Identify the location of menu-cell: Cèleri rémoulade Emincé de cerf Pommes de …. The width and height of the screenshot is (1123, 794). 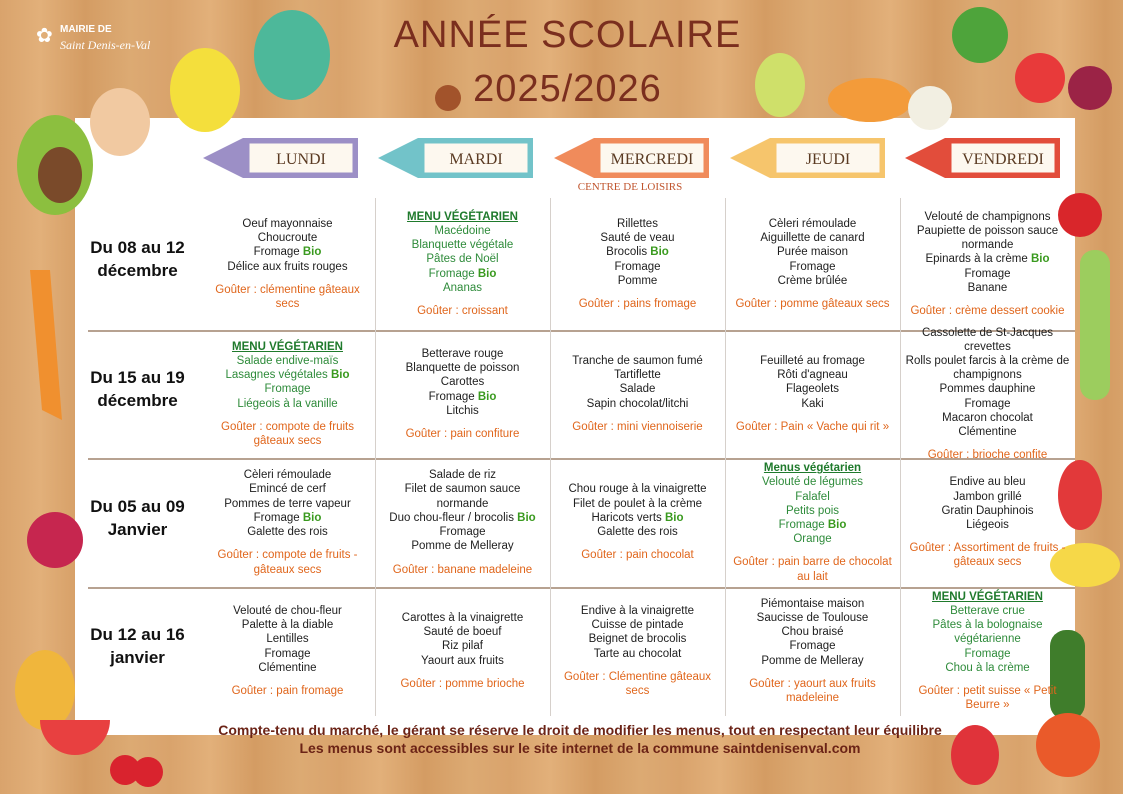
(287, 522).